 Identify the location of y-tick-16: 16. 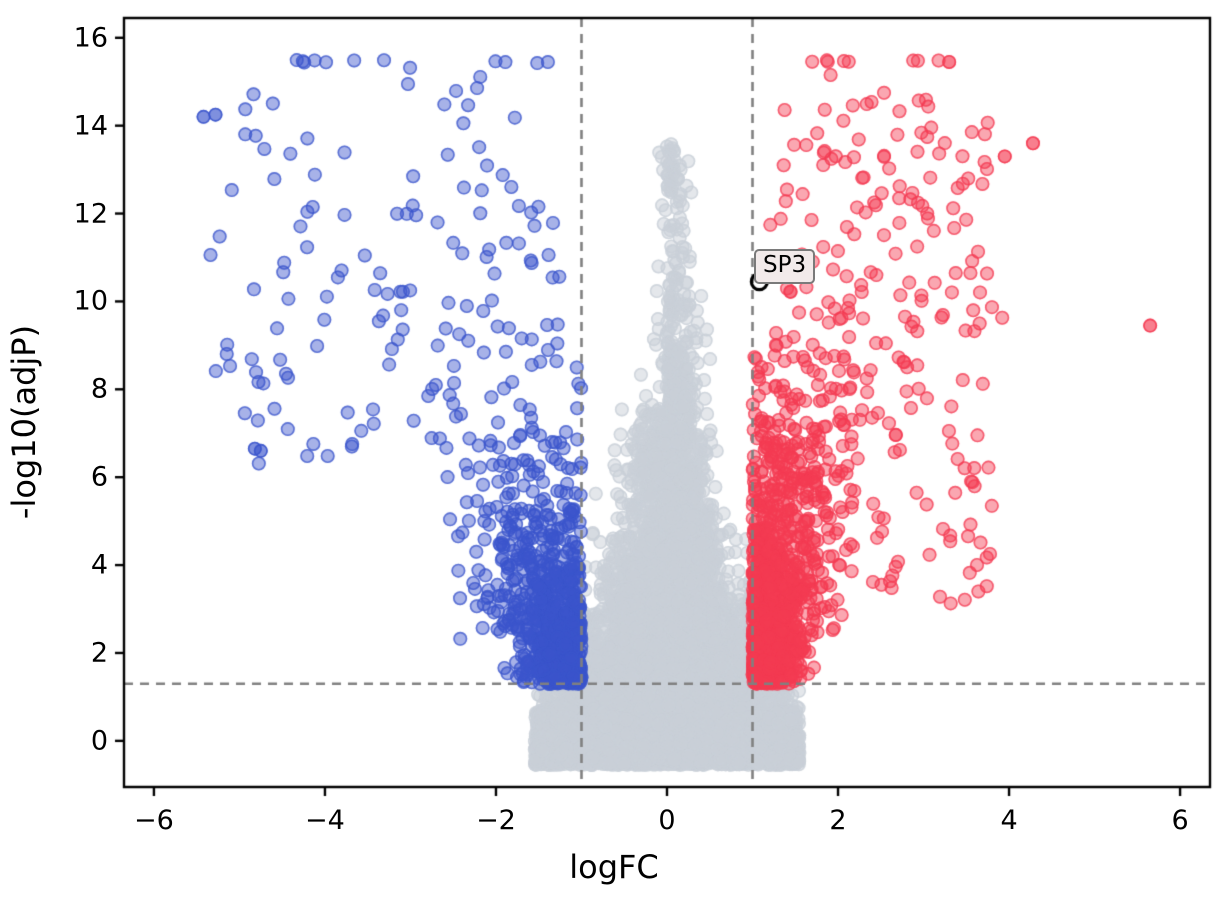
(90, 38).